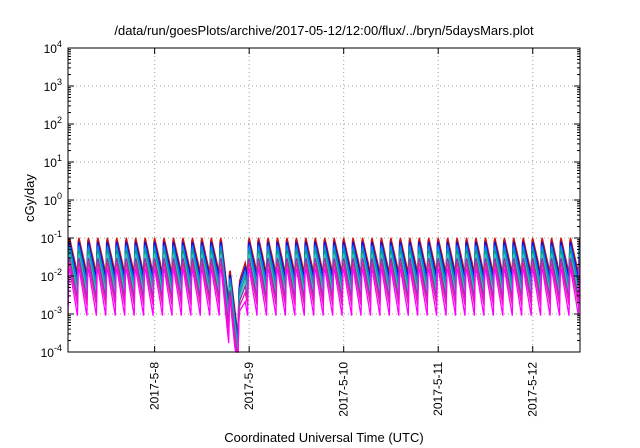  What do you see at coordinates (323, 437) in the screenshot?
I see `x-axis-label: Coordinated Universal Time (UTC)` at bounding box center [323, 437].